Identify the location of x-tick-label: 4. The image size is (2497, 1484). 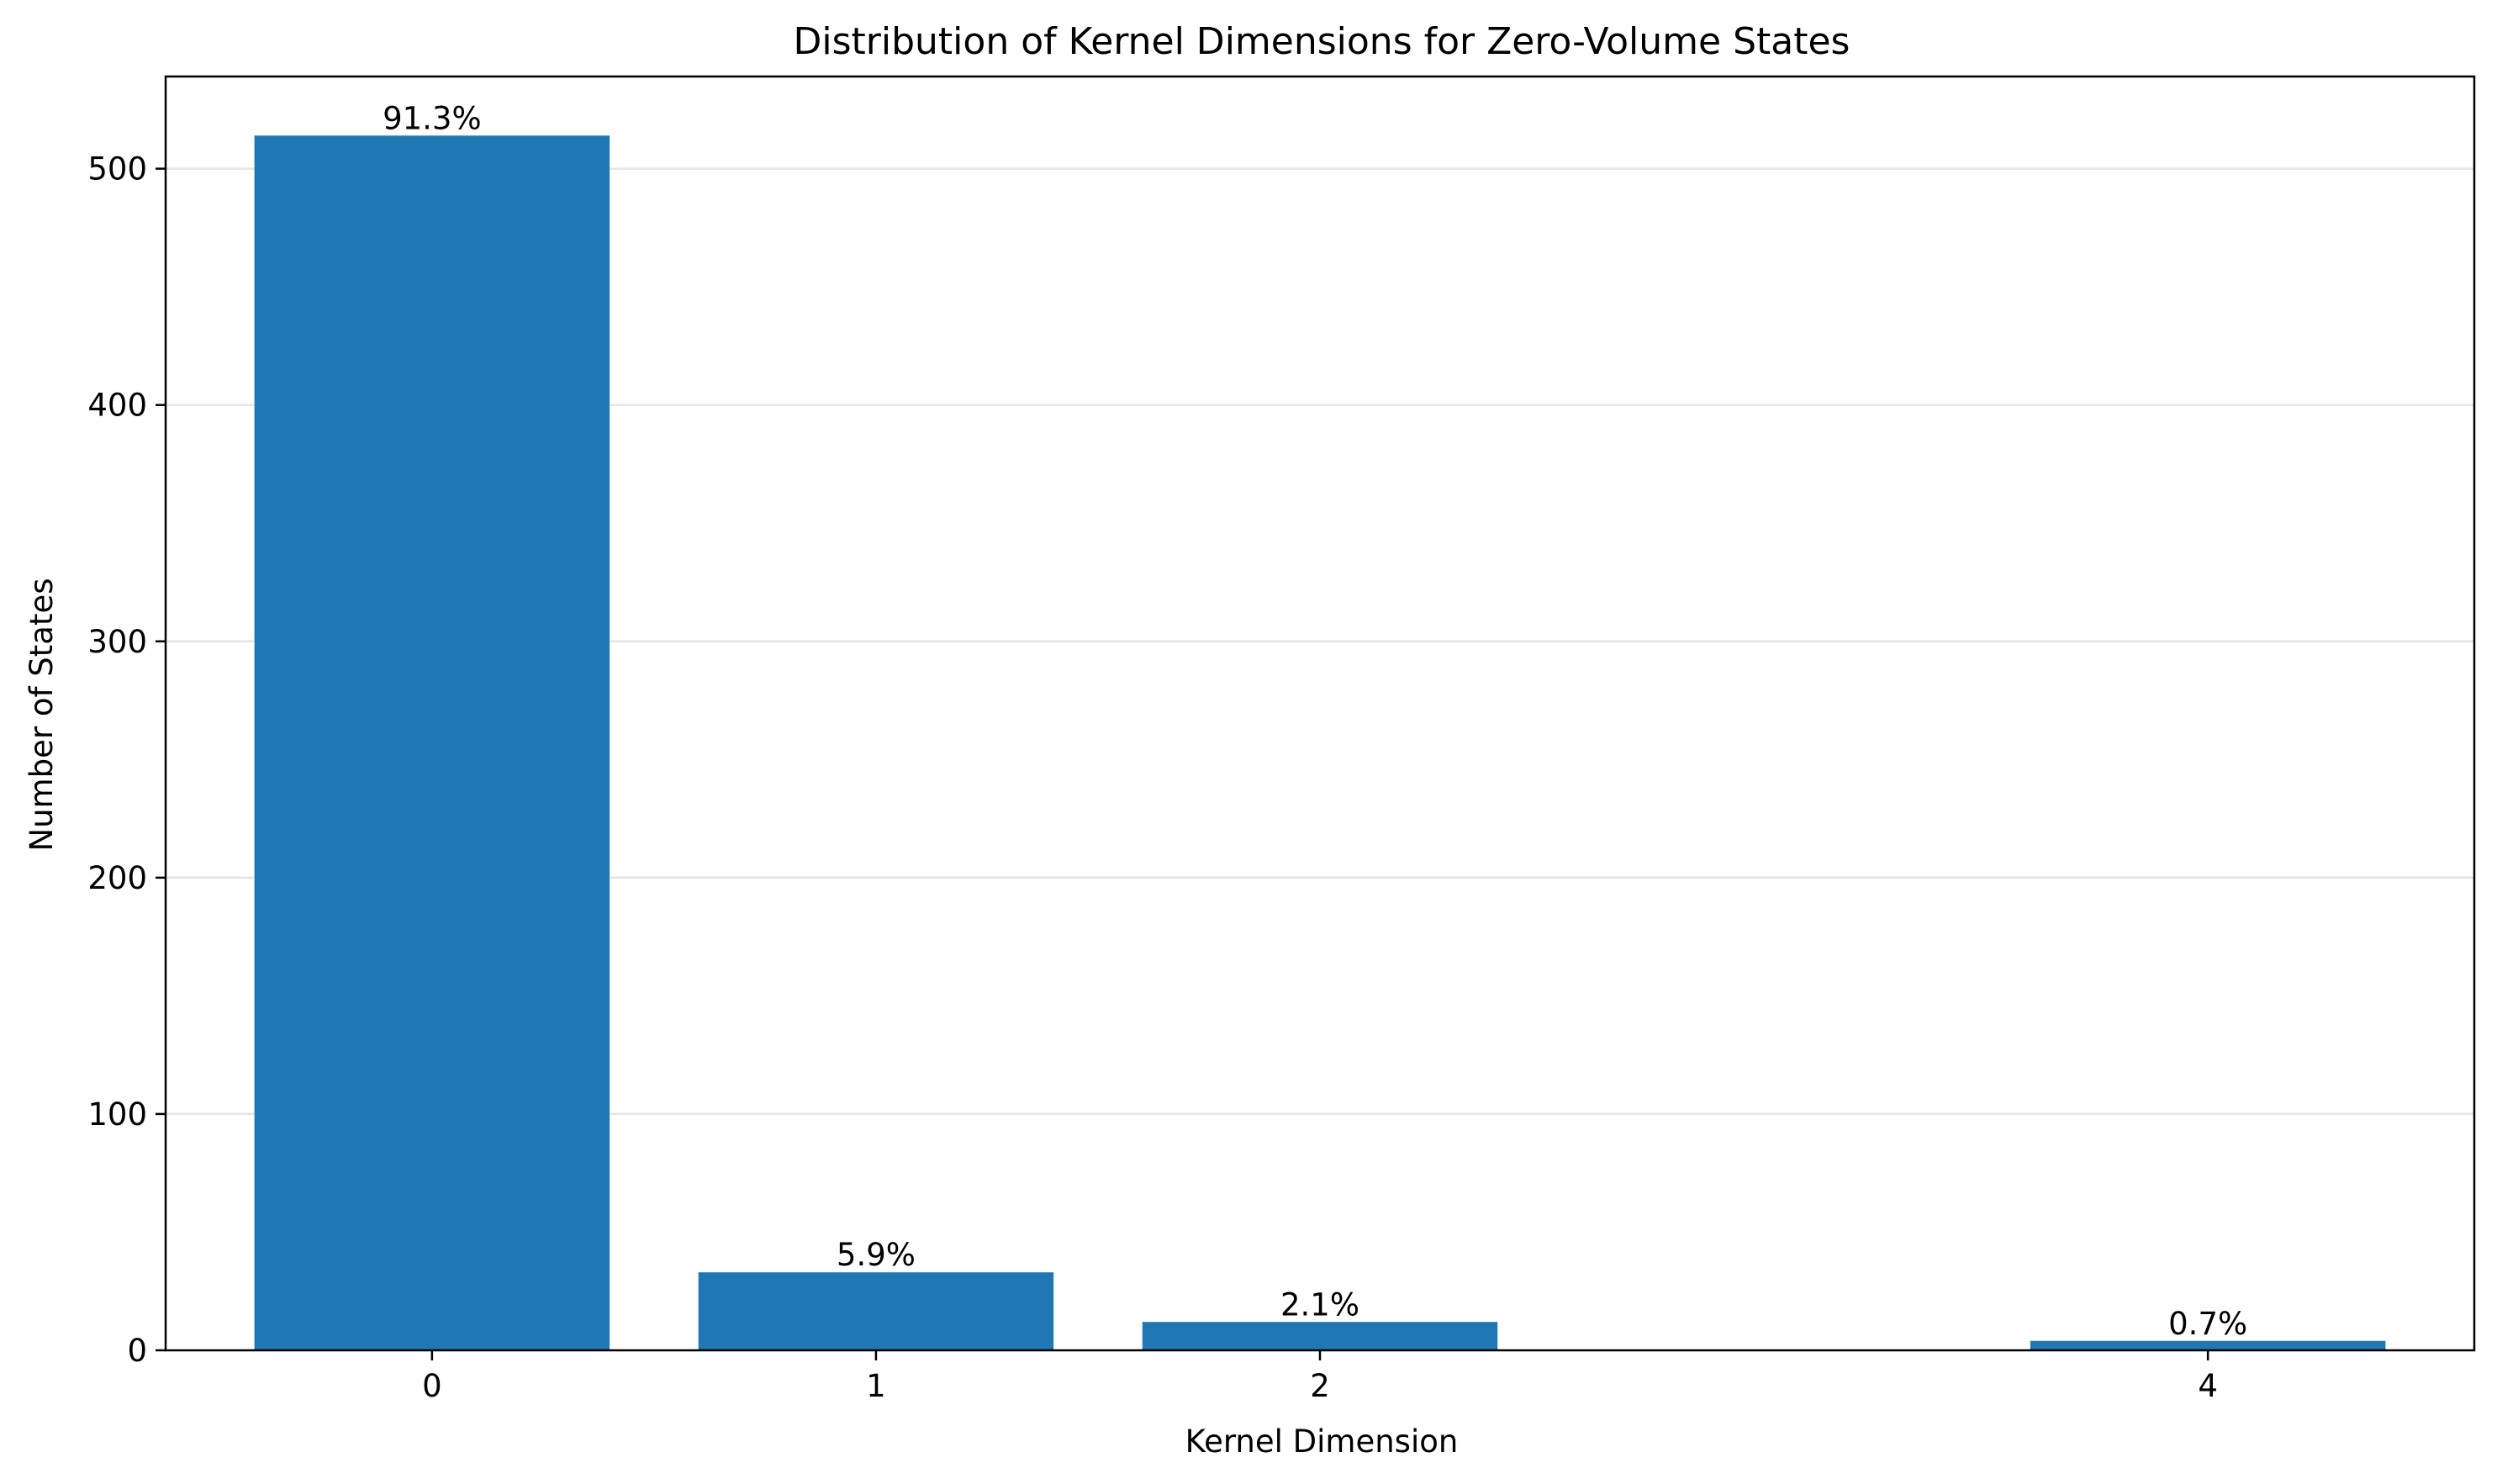
(2208, 1386).